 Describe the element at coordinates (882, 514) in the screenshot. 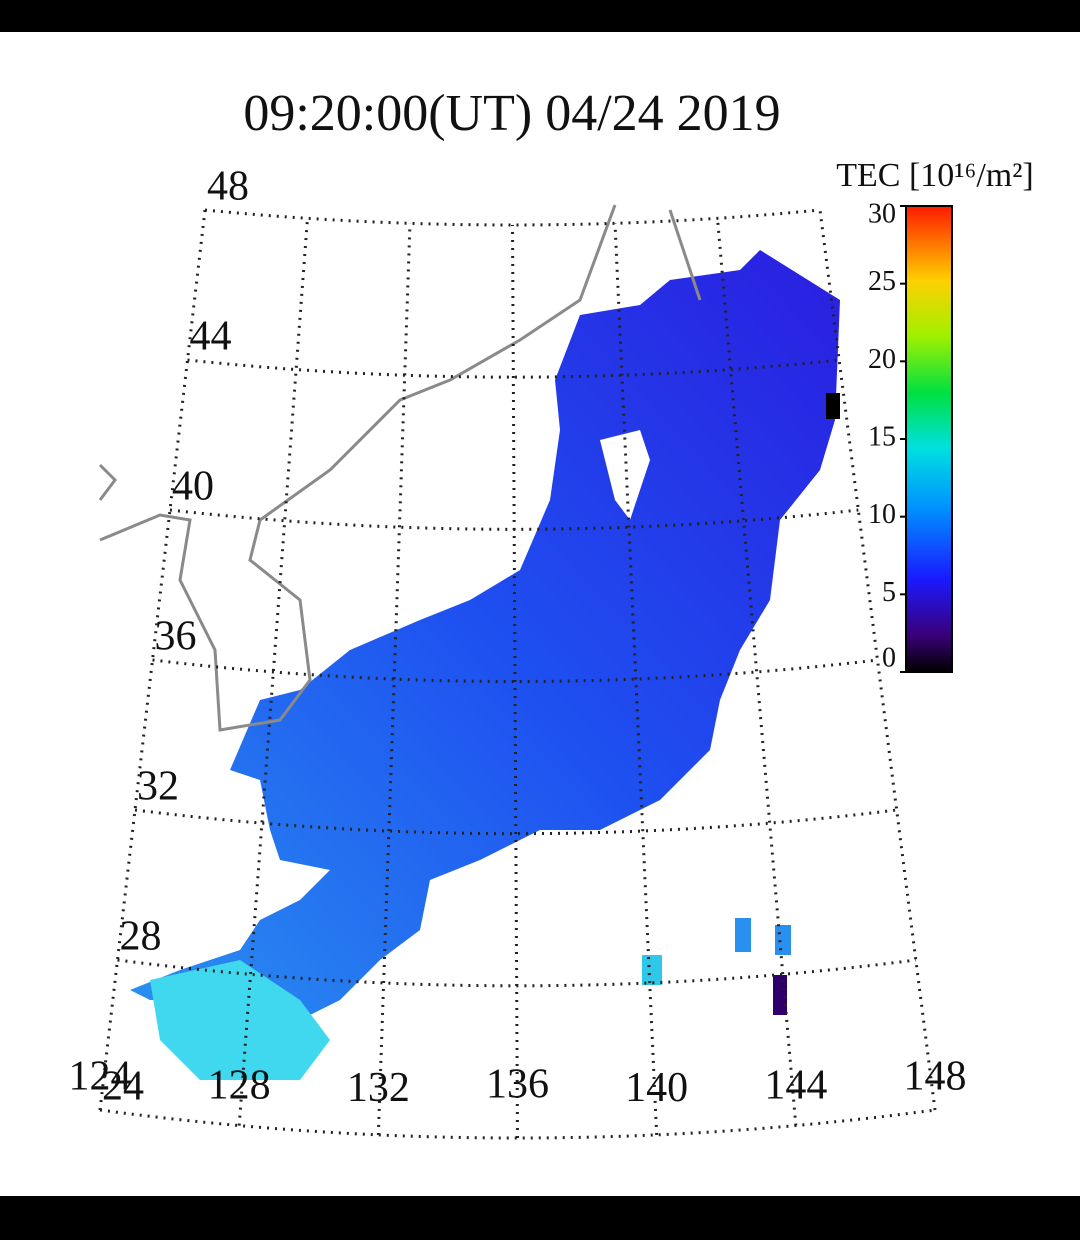

I see `colorbar-tick-label: 10` at that location.